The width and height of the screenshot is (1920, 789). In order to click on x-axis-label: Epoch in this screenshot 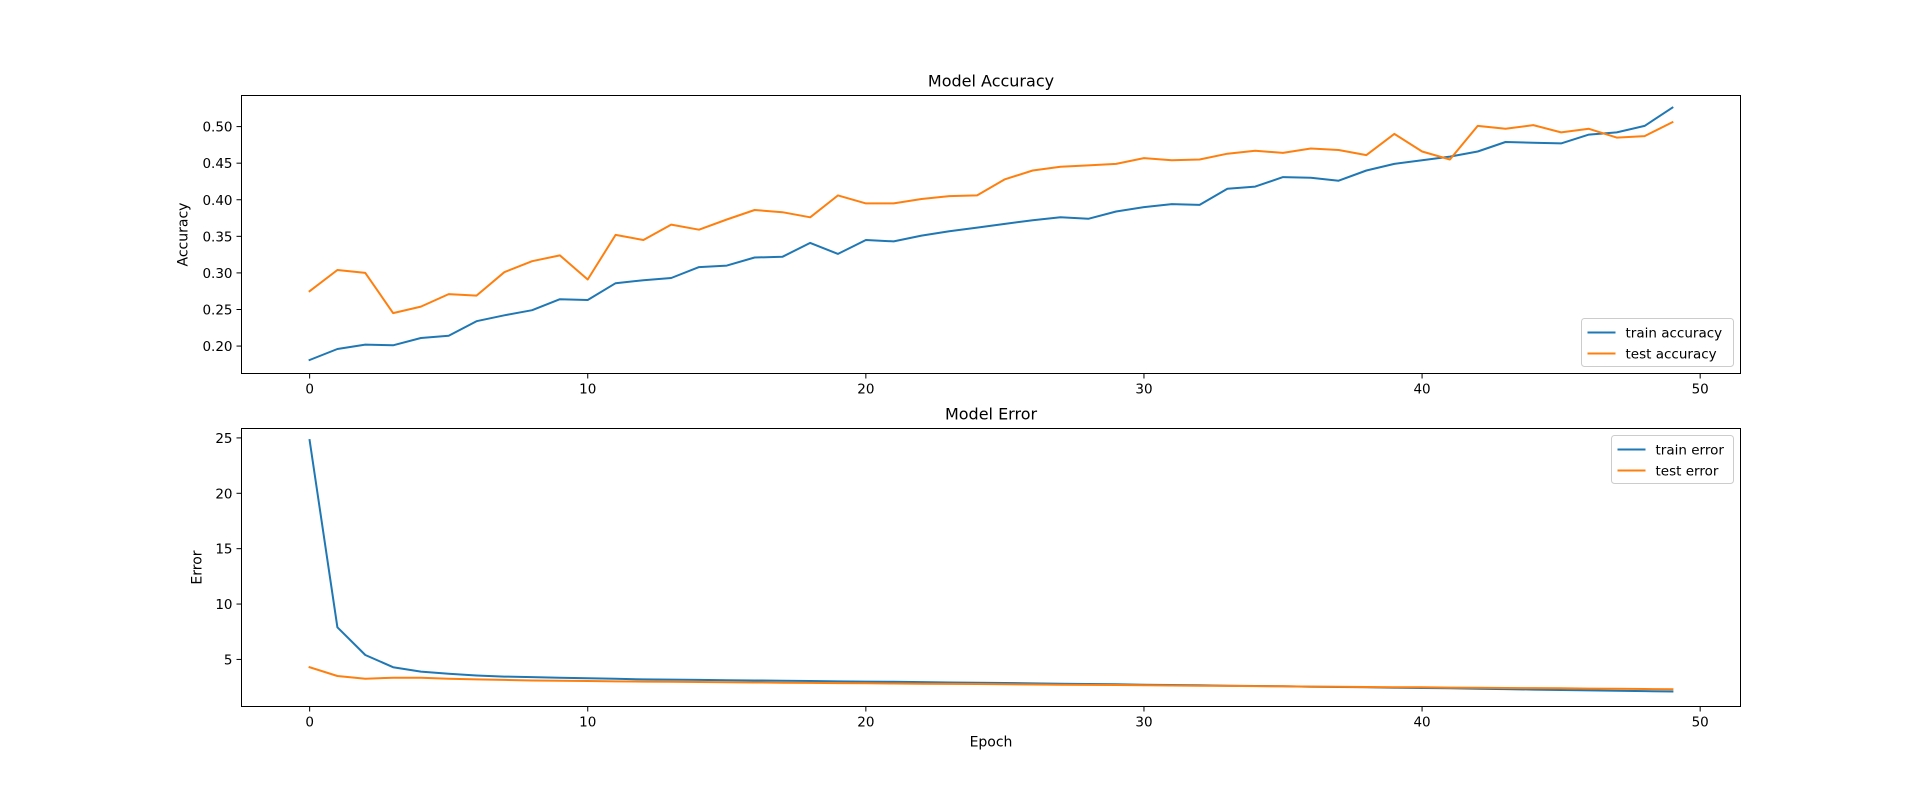, I will do `click(991, 743)`.